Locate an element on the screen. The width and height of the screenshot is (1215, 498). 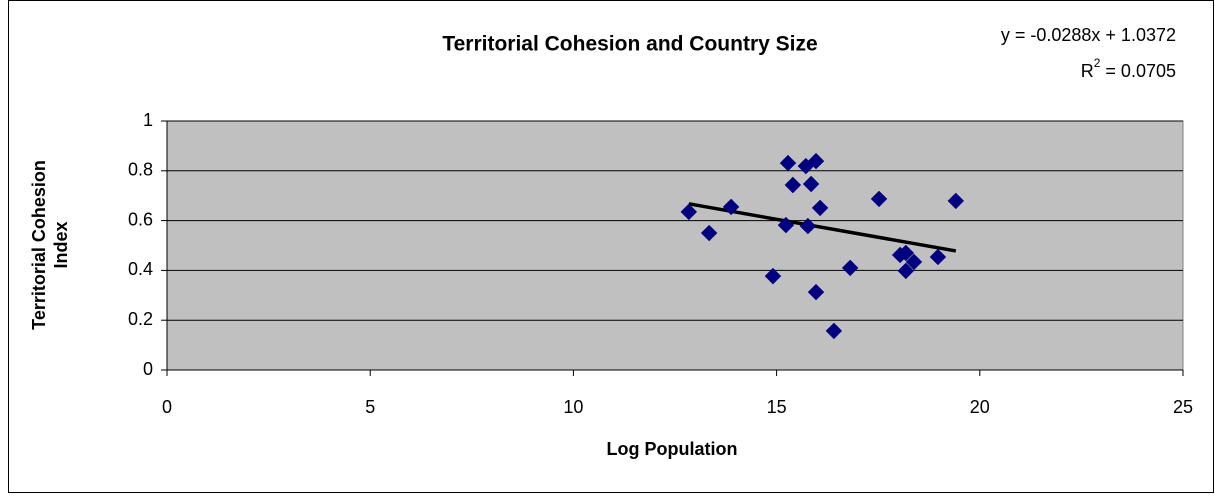
y-tick-label: 0 is located at coordinates (148, 369).